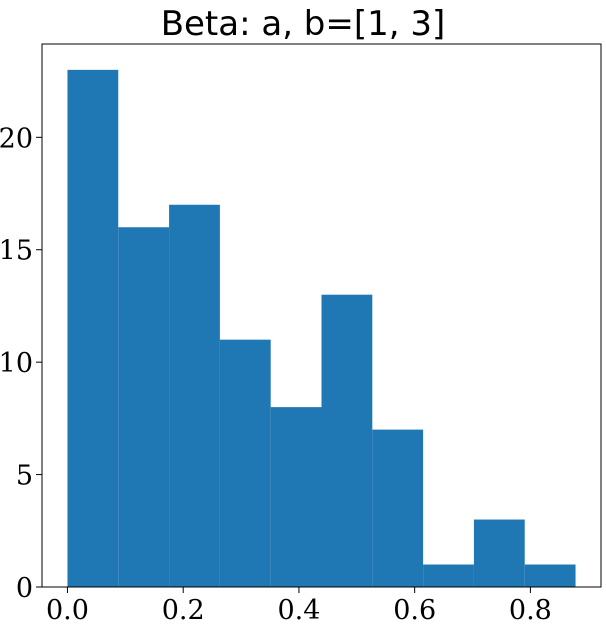 The height and width of the screenshot is (627, 606). I want to click on x-axis: 0.0 0.2 0.4 0.6 0.8, so click(299, 606).